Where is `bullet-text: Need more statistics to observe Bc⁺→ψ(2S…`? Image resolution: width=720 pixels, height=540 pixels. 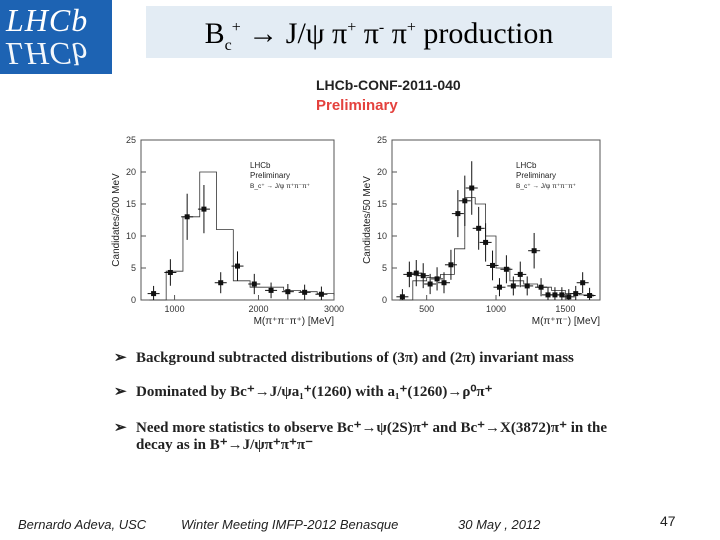 bullet-text: Need more statistics to observe Bc⁺→ψ(2S… is located at coordinates (372, 436).